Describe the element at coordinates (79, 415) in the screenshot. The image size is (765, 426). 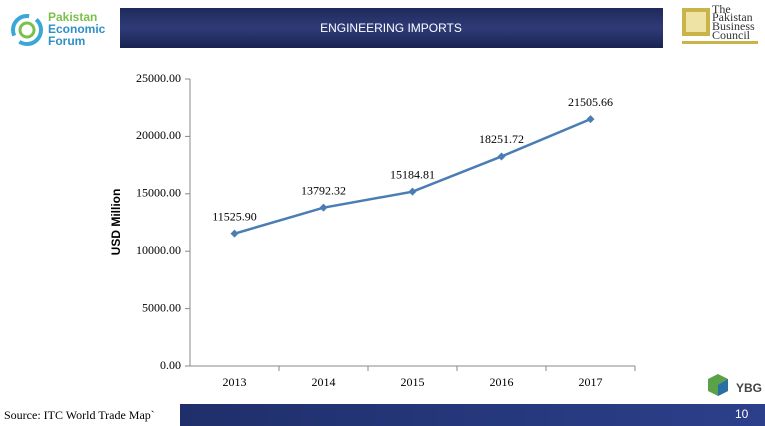
I see `source-note: Source: ITC World Trade Map`` at that location.